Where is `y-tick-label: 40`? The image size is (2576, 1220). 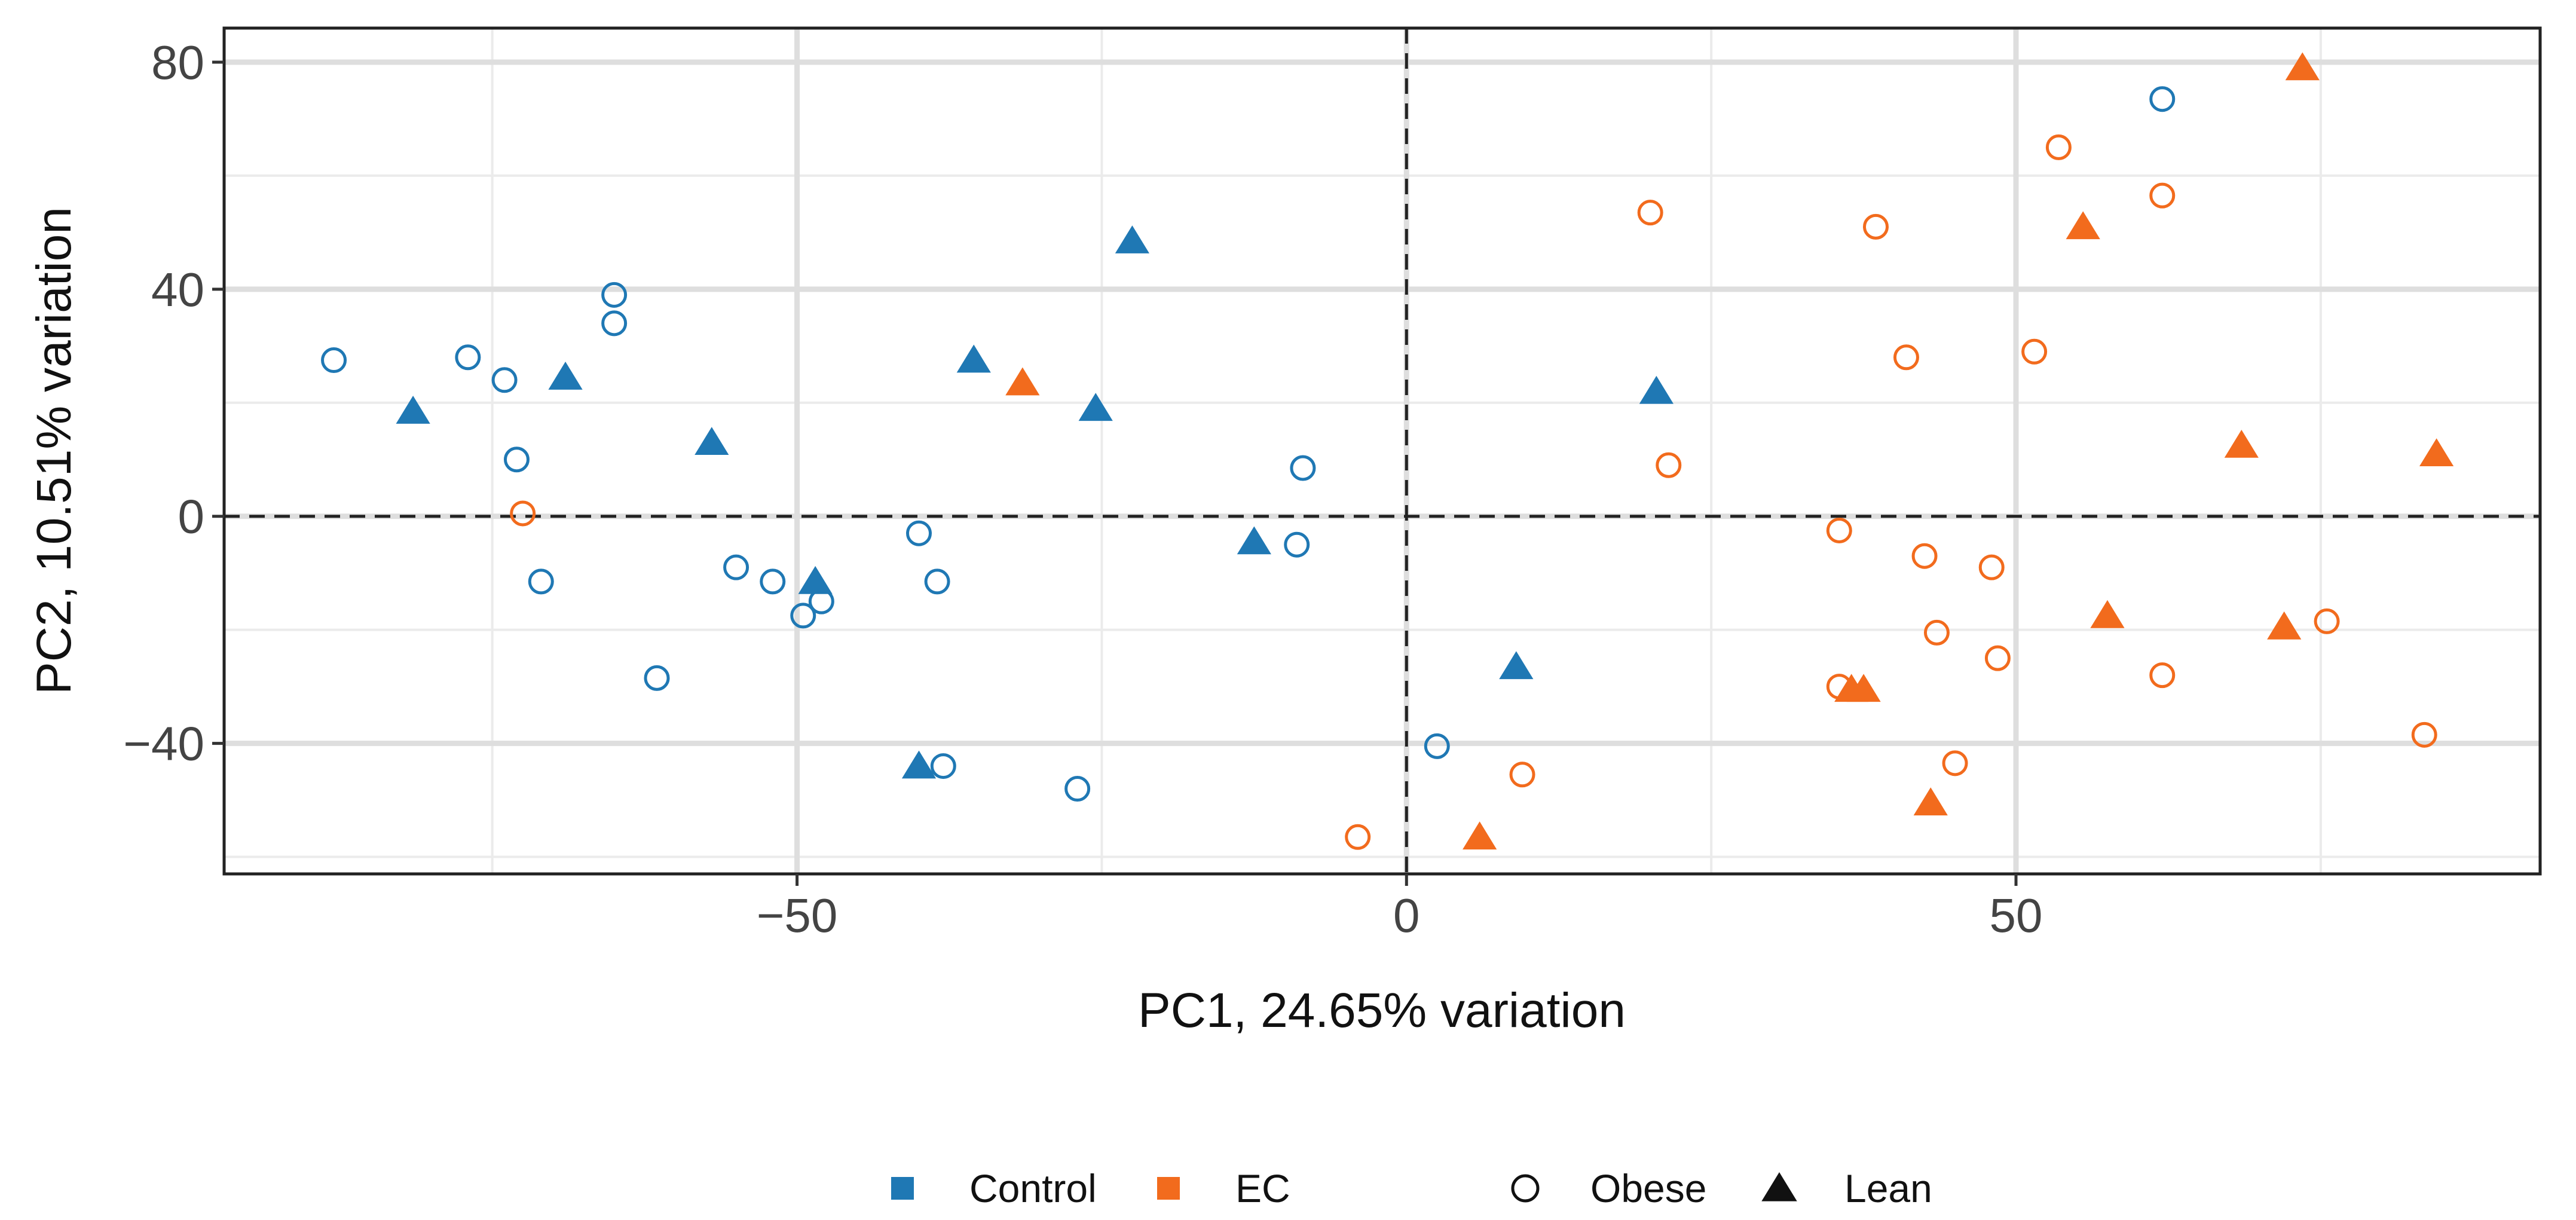 y-tick-label: 40 is located at coordinates (177, 290).